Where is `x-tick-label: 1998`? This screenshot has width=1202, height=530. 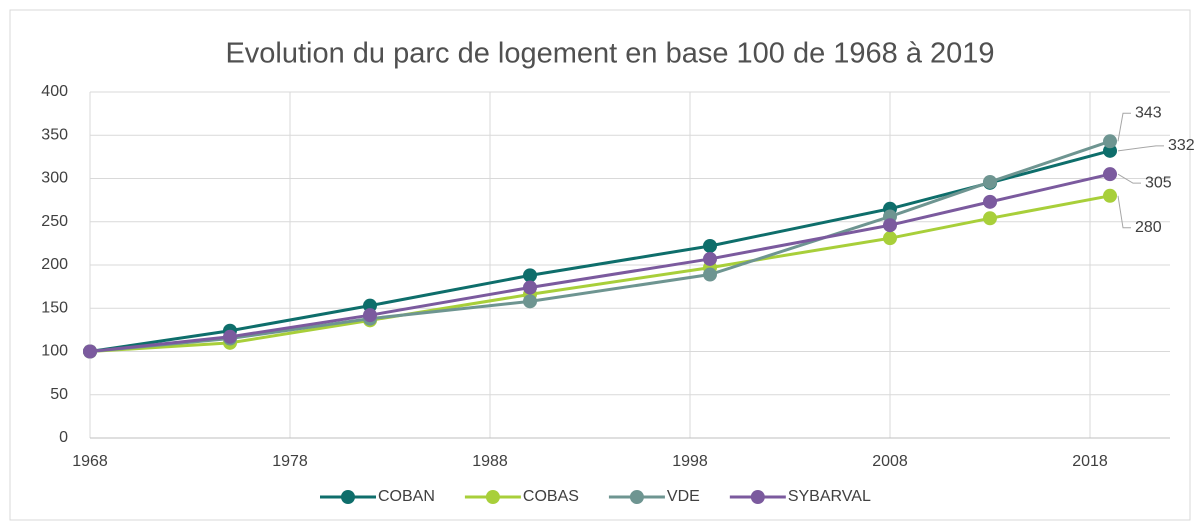 x-tick-label: 1998 is located at coordinates (690, 461).